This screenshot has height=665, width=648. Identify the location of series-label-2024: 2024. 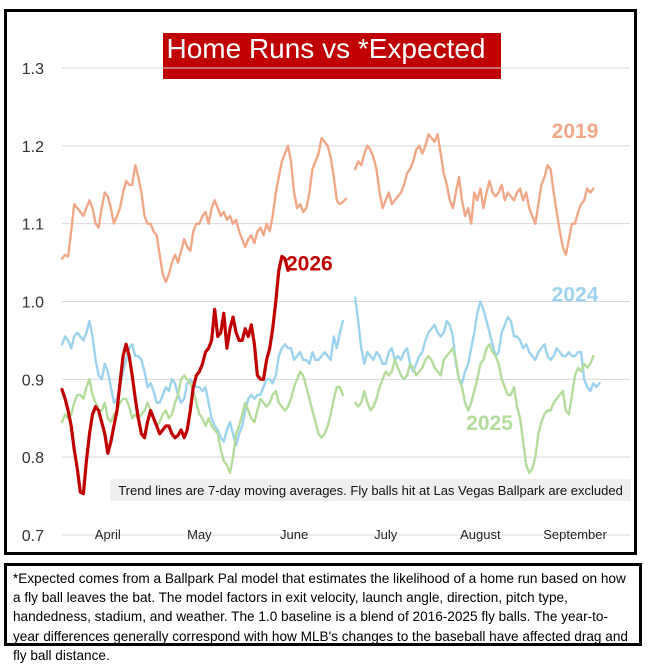
(575, 295).